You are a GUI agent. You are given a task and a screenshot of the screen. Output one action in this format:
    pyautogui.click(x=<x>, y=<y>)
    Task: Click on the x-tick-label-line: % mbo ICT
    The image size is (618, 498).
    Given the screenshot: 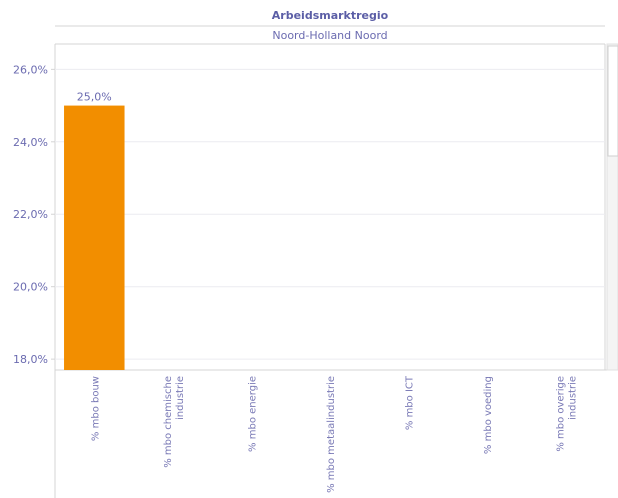 What is the action you would take?
    pyautogui.click(x=410, y=402)
    